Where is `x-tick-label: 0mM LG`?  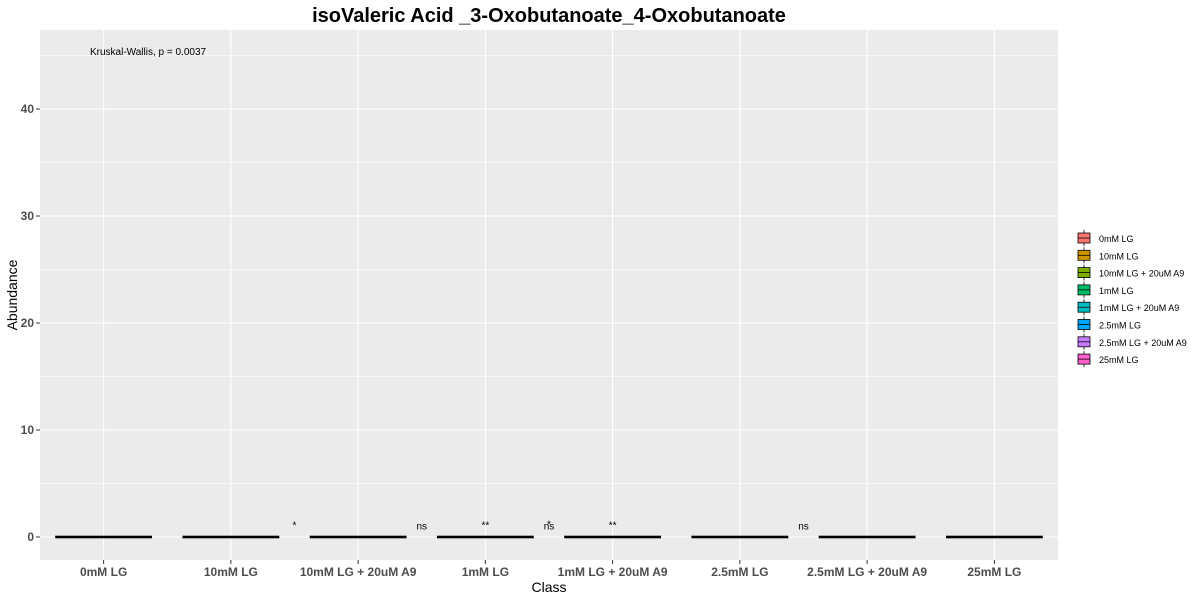
x-tick-label: 0mM LG is located at coordinates (103, 572).